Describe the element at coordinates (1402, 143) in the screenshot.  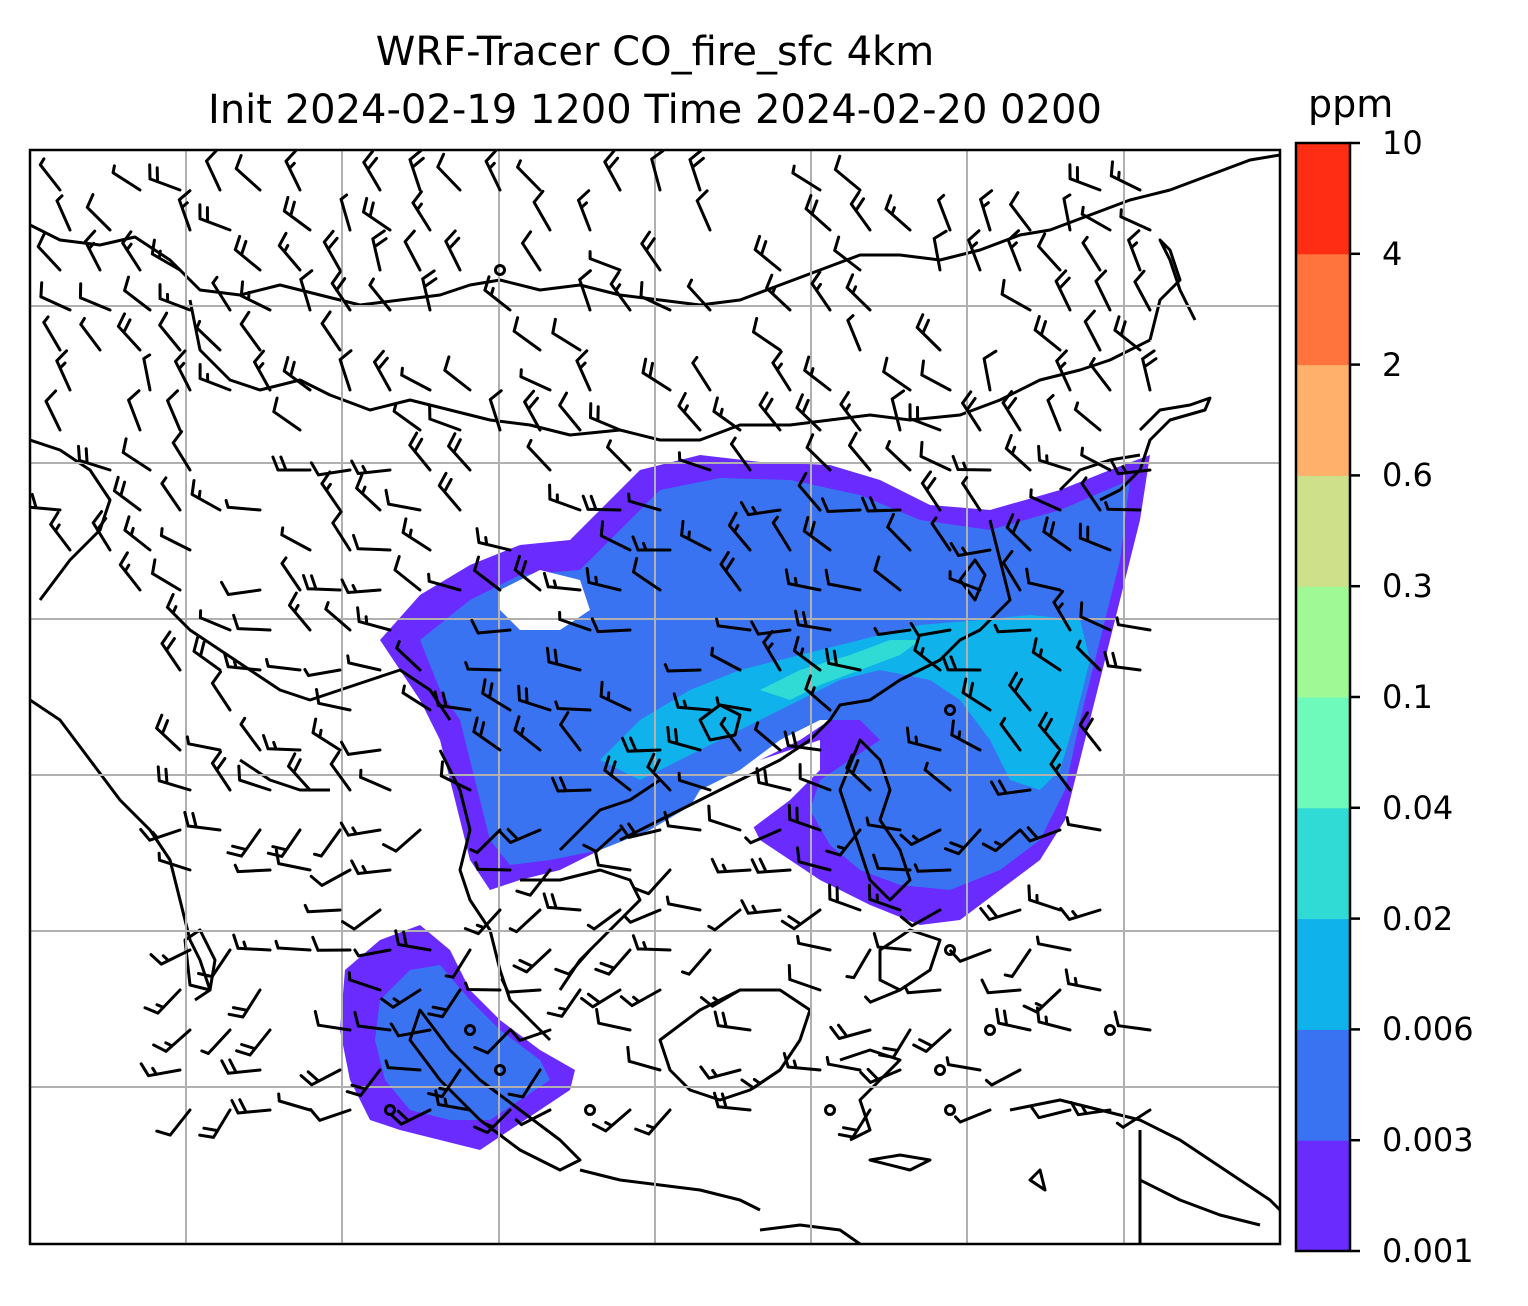
I see `colorbar-tick-label: 10` at that location.